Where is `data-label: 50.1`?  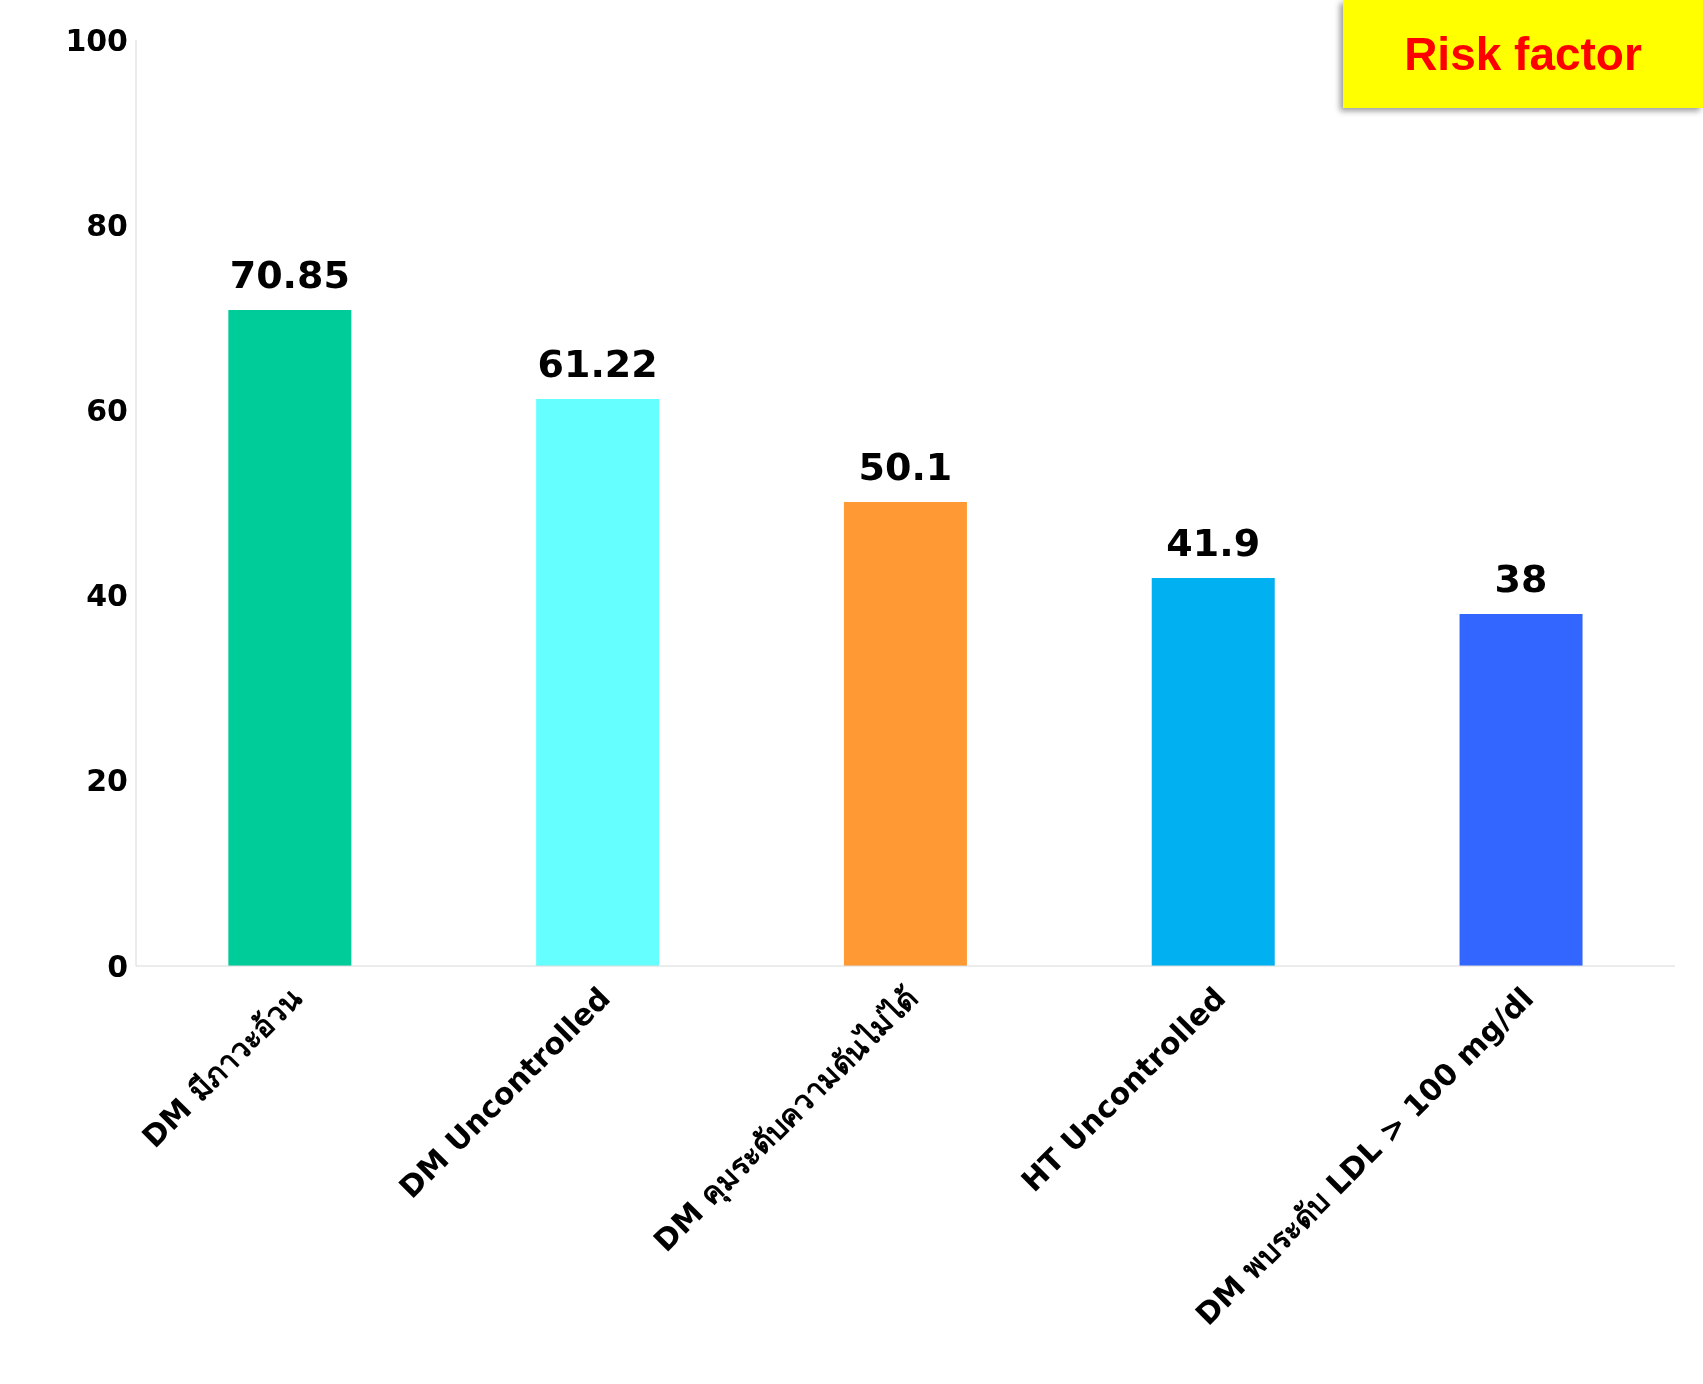
data-label: 50.1 is located at coordinates (905, 467).